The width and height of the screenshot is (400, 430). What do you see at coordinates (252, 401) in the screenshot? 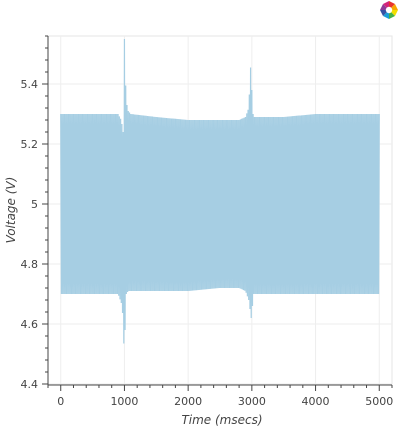
I see `x-tick-label: 3000` at bounding box center [252, 401].